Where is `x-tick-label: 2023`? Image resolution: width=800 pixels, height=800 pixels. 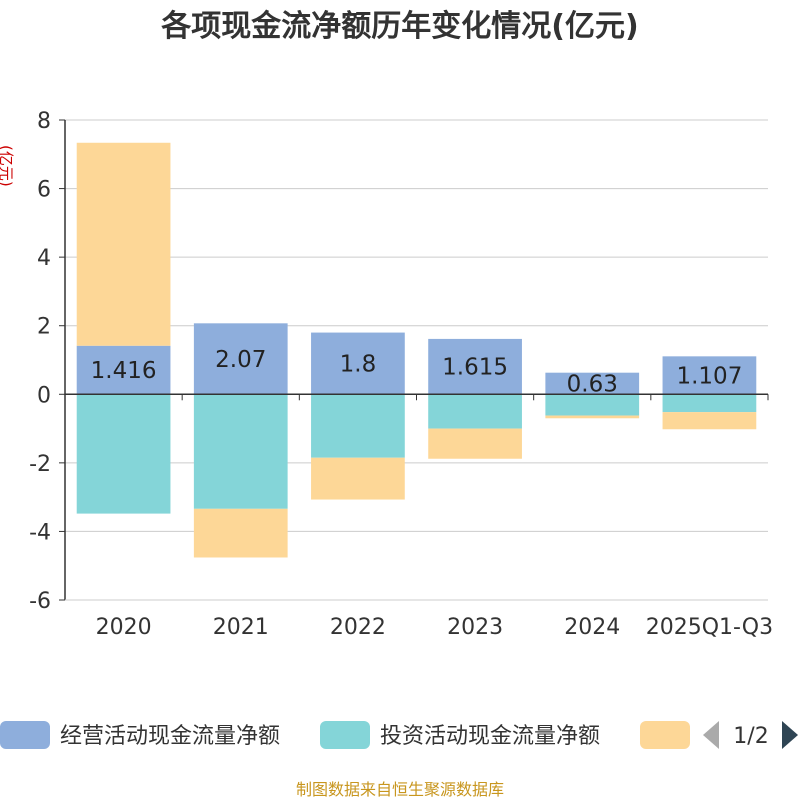
x-tick-label: 2023 is located at coordinates (475, 627).